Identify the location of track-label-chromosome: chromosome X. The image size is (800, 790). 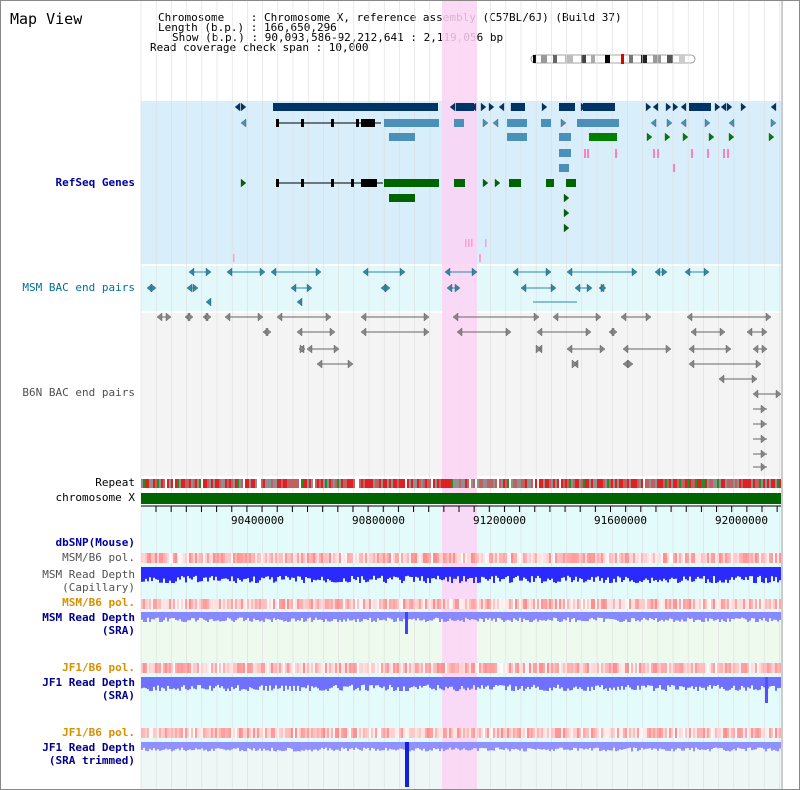
(95, 497).